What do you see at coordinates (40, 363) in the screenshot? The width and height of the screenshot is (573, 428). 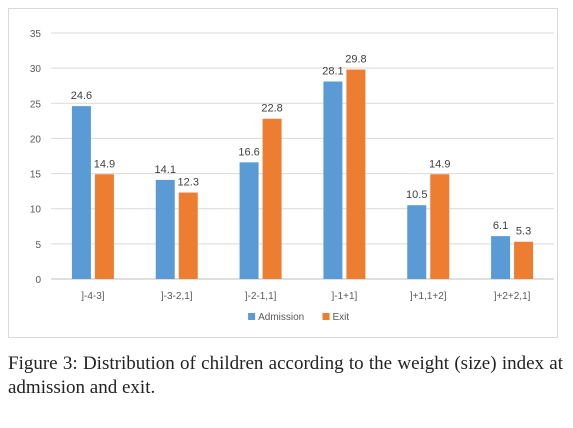 I see `caption-label: Figure 3` at bounding box center [40, 363].